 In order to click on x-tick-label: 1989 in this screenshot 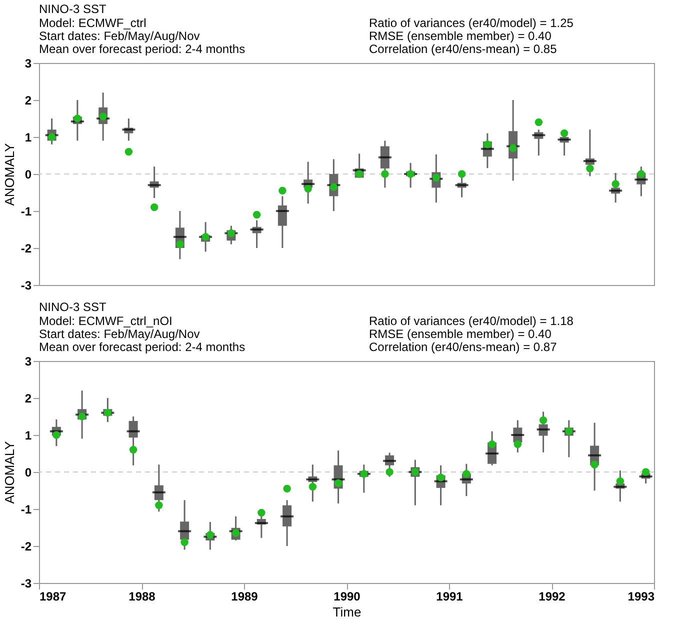, I will do `click(244, 597)`.